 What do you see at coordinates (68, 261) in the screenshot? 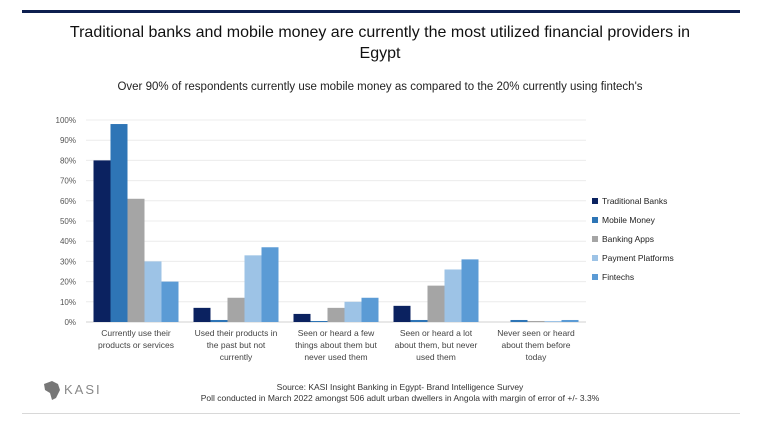
I see `y-tick-label: 30%` at bounding box center [68, 261].